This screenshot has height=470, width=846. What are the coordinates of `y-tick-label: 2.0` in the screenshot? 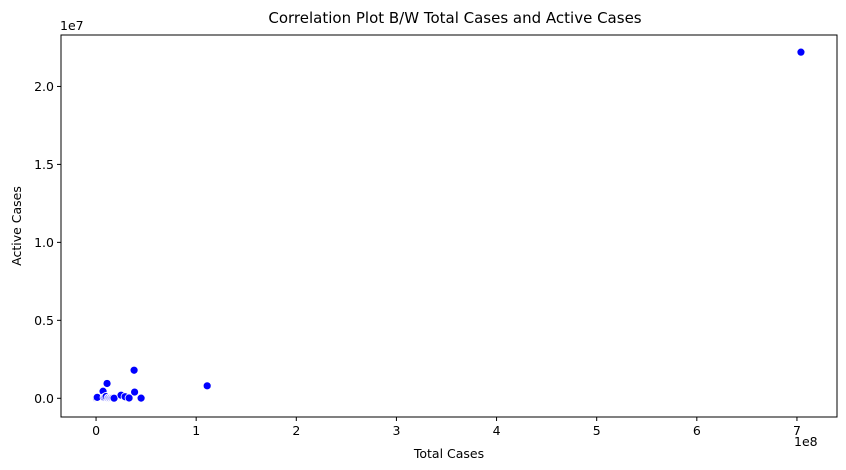 It's located at (44, 86).